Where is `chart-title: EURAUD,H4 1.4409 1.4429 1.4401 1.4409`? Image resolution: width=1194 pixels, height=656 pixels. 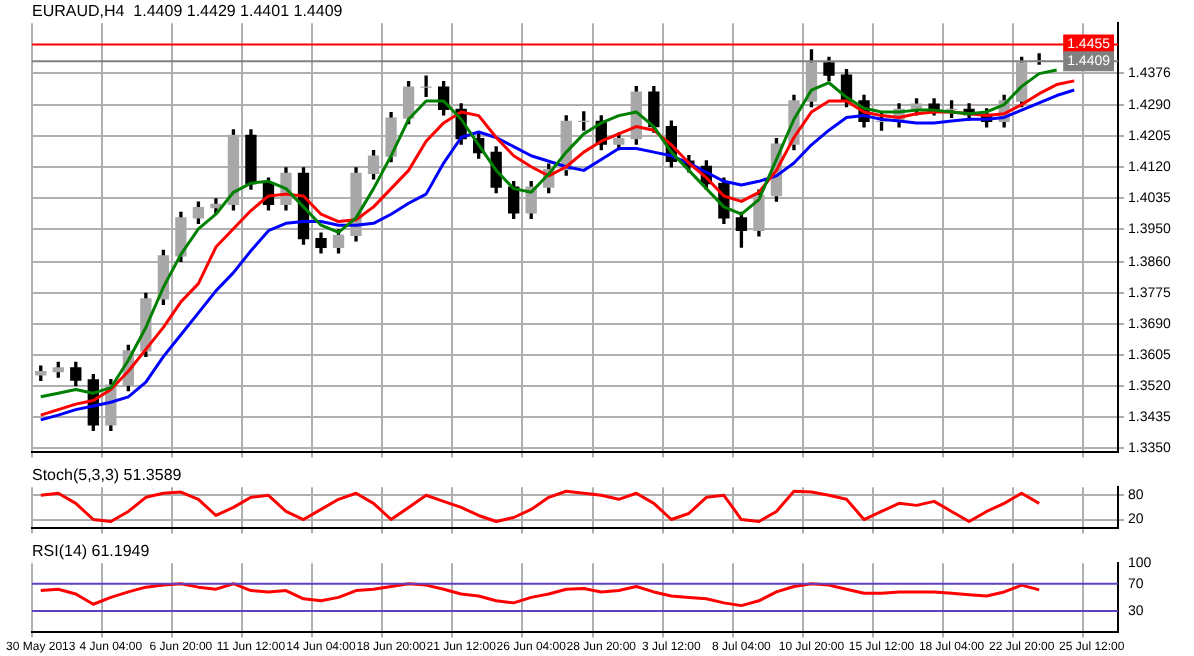
chart-title: EURAUD,H4 1.4409 1.4429 1.4401 1.4409 is located at coordinates (188, 11).